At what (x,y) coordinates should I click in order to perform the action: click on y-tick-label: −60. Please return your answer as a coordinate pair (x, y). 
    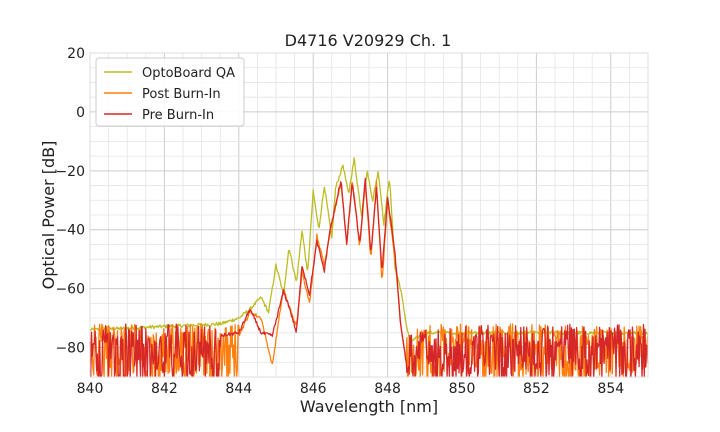
    Looking at the image, I should click on (70, 290).